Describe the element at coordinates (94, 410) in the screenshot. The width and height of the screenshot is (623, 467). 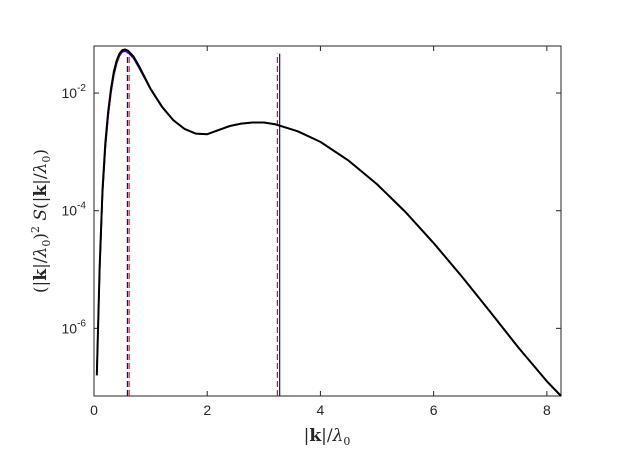
I see `x-tick-label: 0` at that location.